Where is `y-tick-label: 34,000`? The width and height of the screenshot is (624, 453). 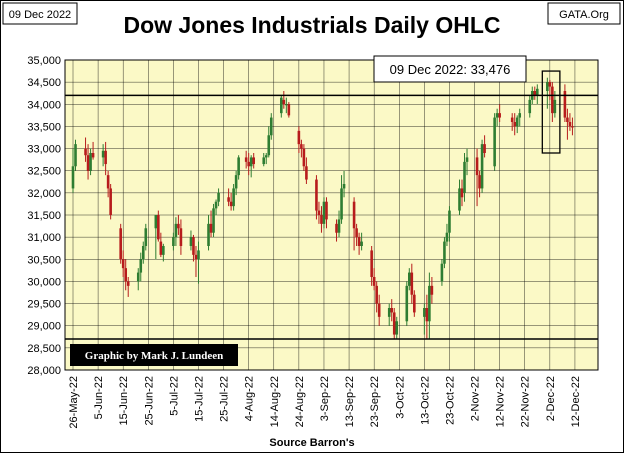 y-tick-label: 34,000 is located at coordinates (44, 105).